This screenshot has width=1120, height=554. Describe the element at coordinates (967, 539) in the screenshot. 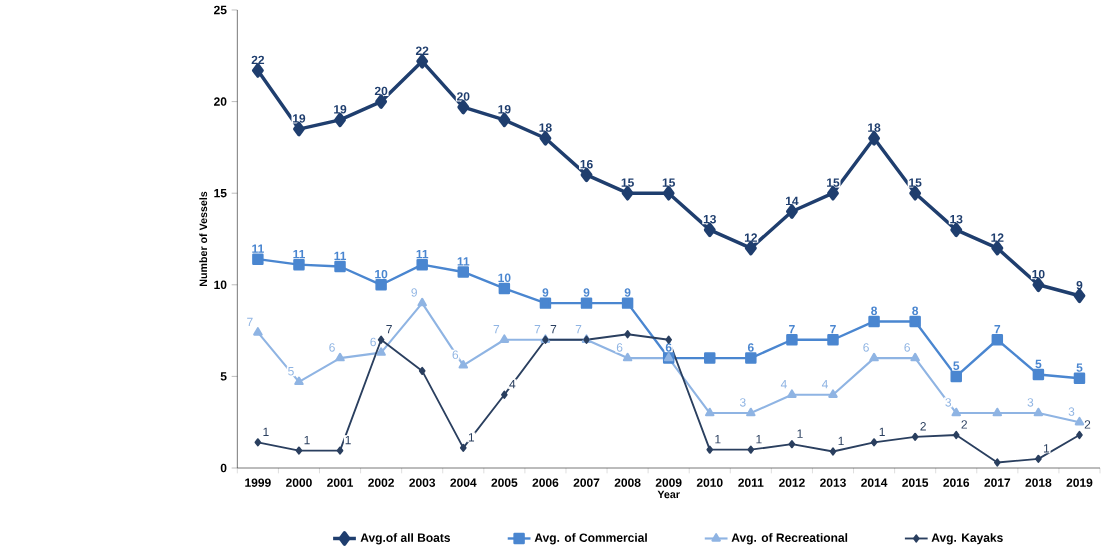

I see `legend-label: Avg. Kayaks` at that location.